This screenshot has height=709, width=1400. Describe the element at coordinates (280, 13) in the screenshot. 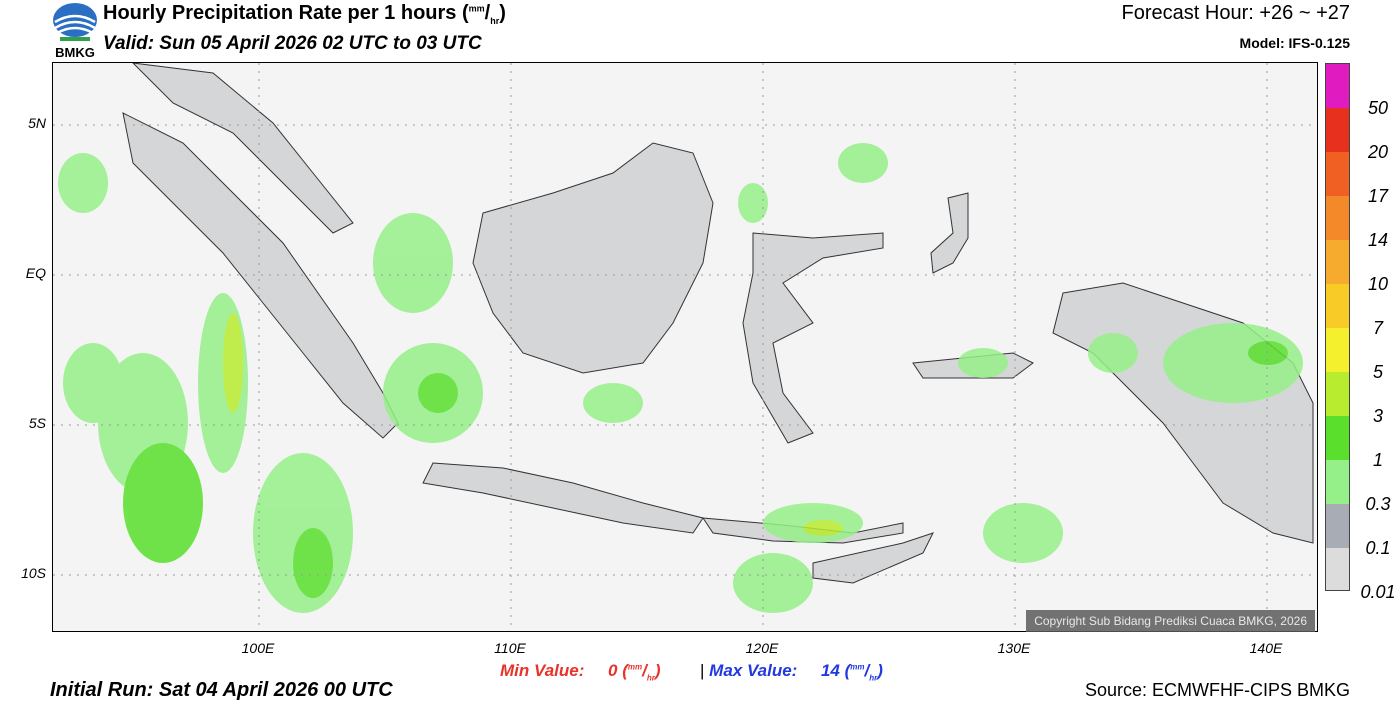

I see `title-text: Hourly Precipitation Rate per 1 hours` at that location.